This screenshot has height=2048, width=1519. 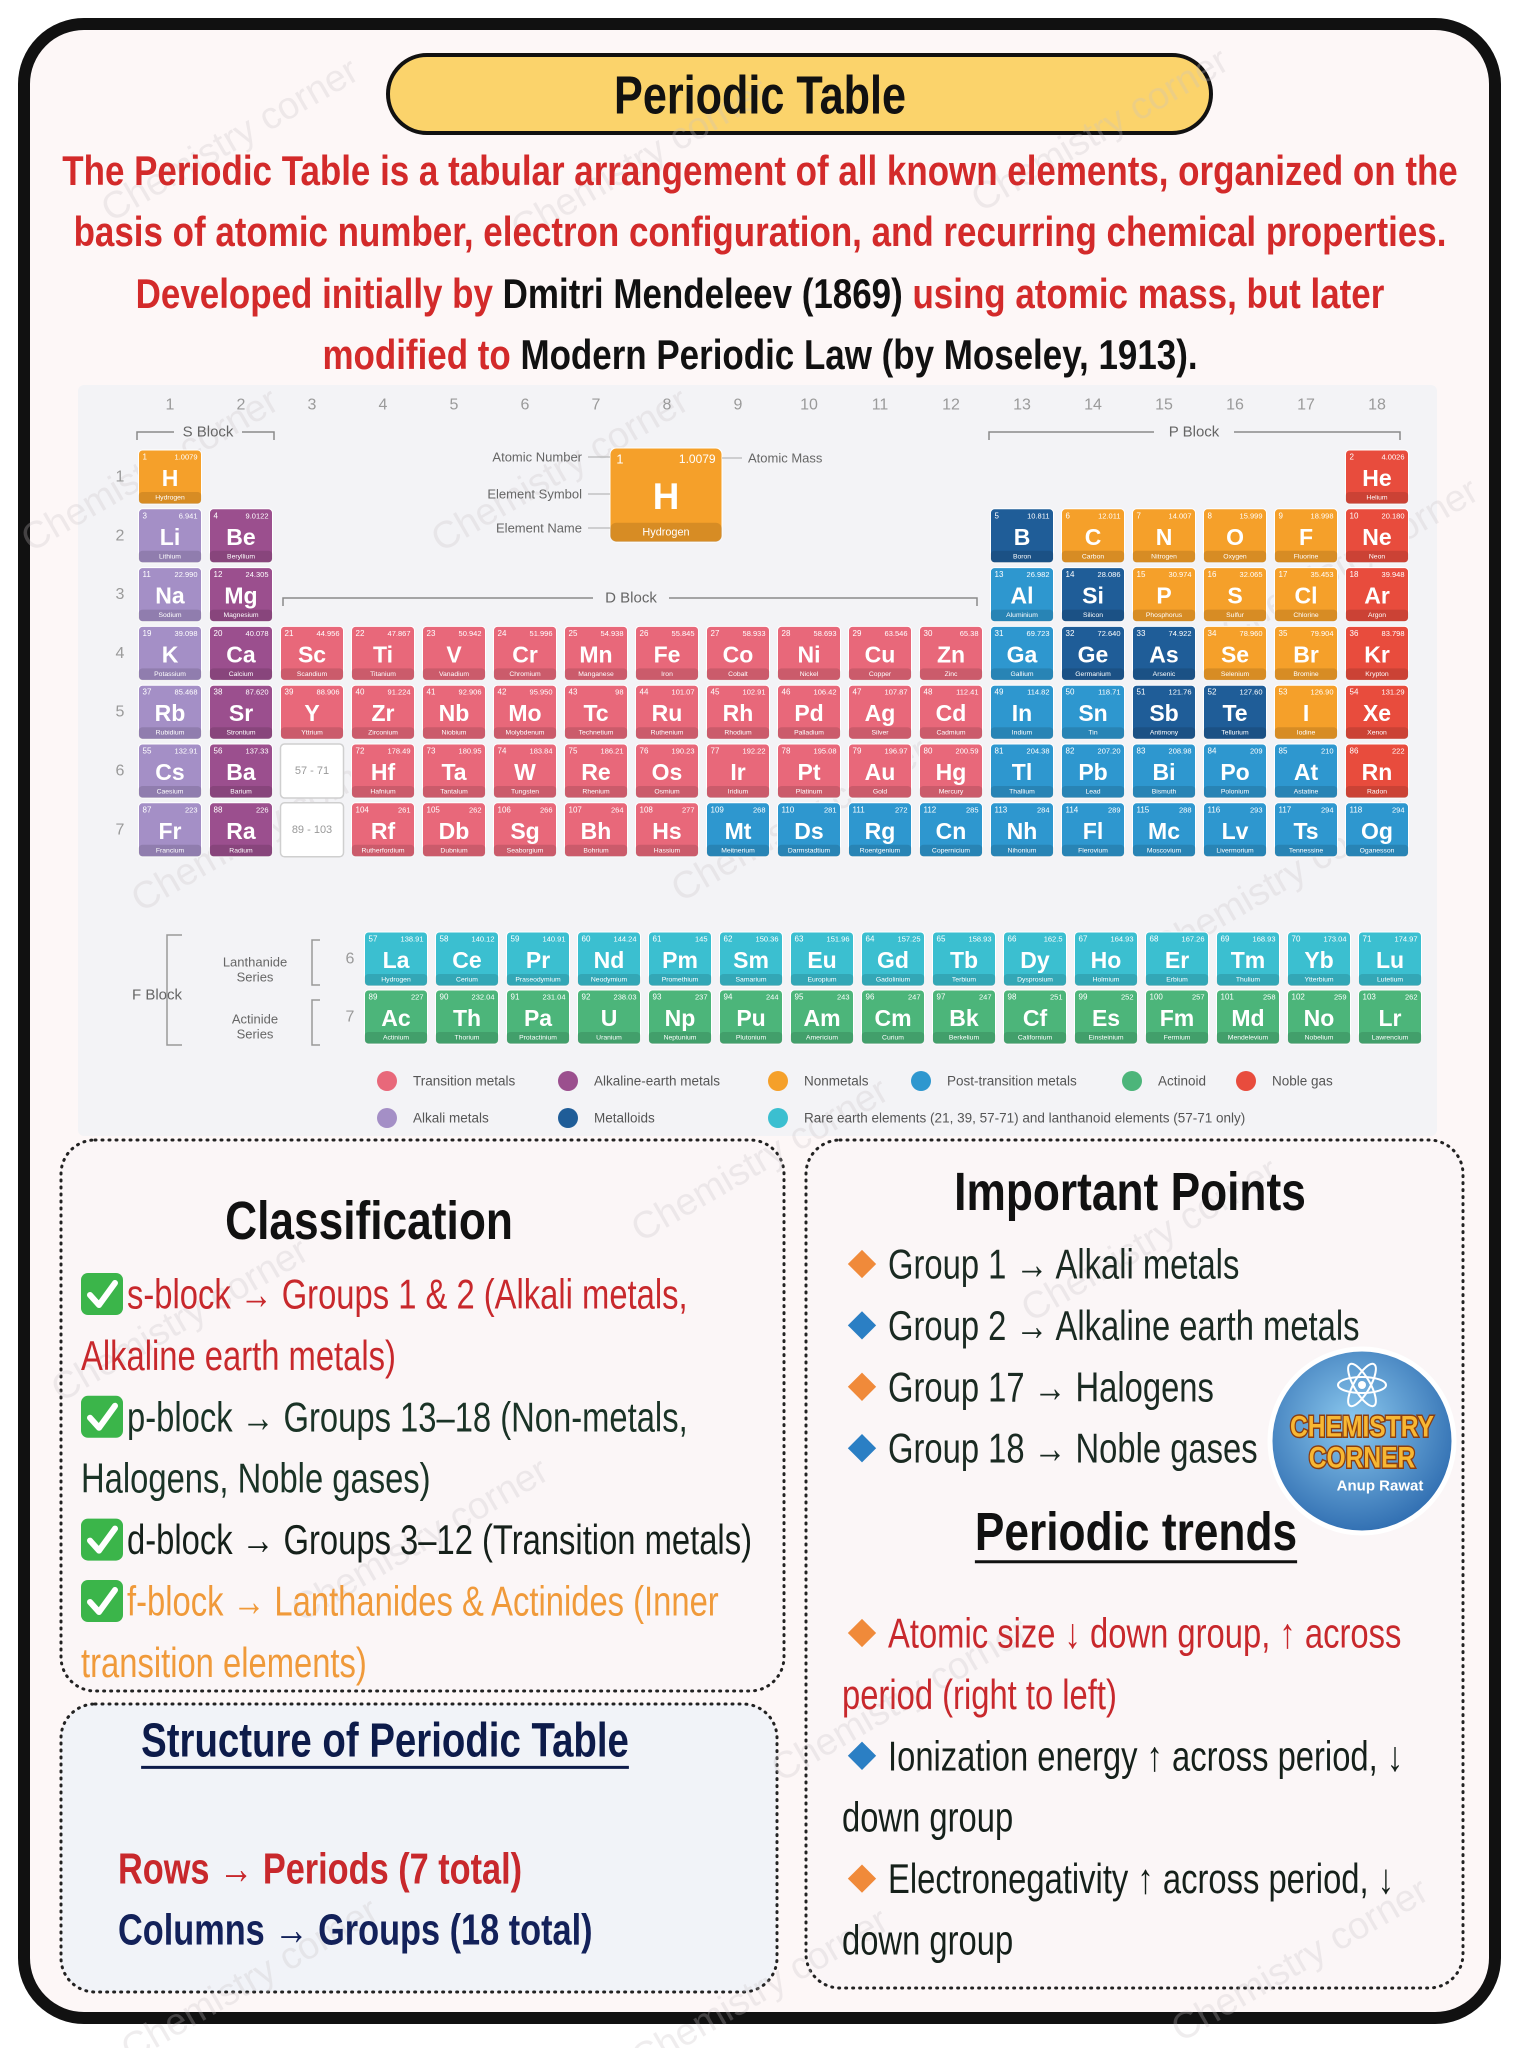 I want to click on atomic-number: 30, so click(x=928, y=633).